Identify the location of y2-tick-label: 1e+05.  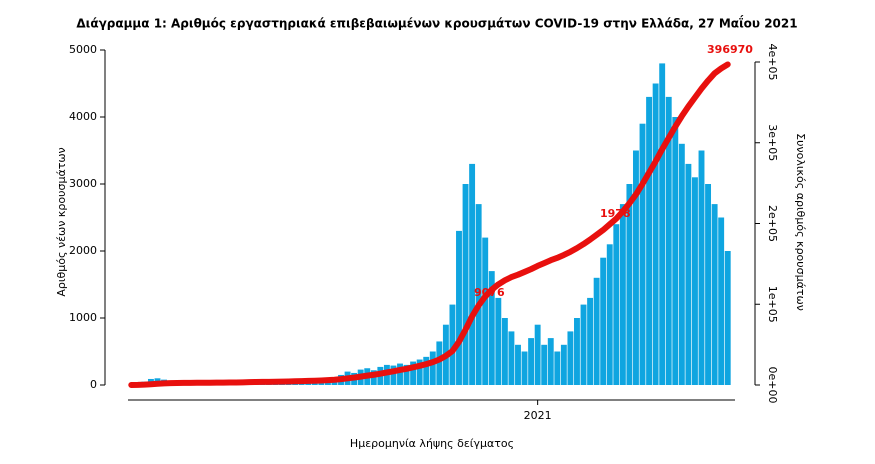
(772, 304).